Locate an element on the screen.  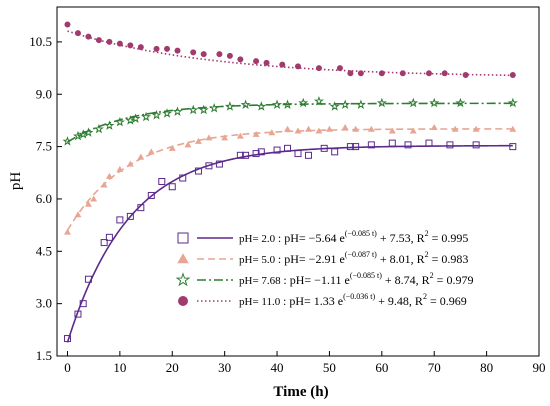
y-tick-label: 10.5 is located at coordinates (40, 41).